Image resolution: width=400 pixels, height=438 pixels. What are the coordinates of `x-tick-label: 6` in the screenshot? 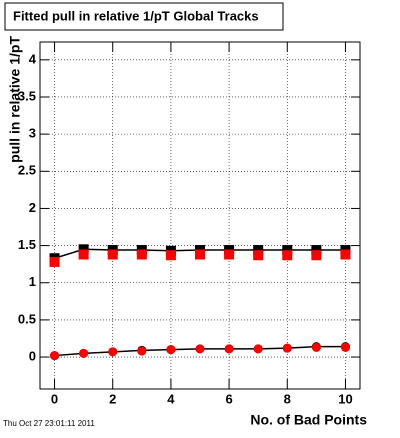 It's located at (228, 398).